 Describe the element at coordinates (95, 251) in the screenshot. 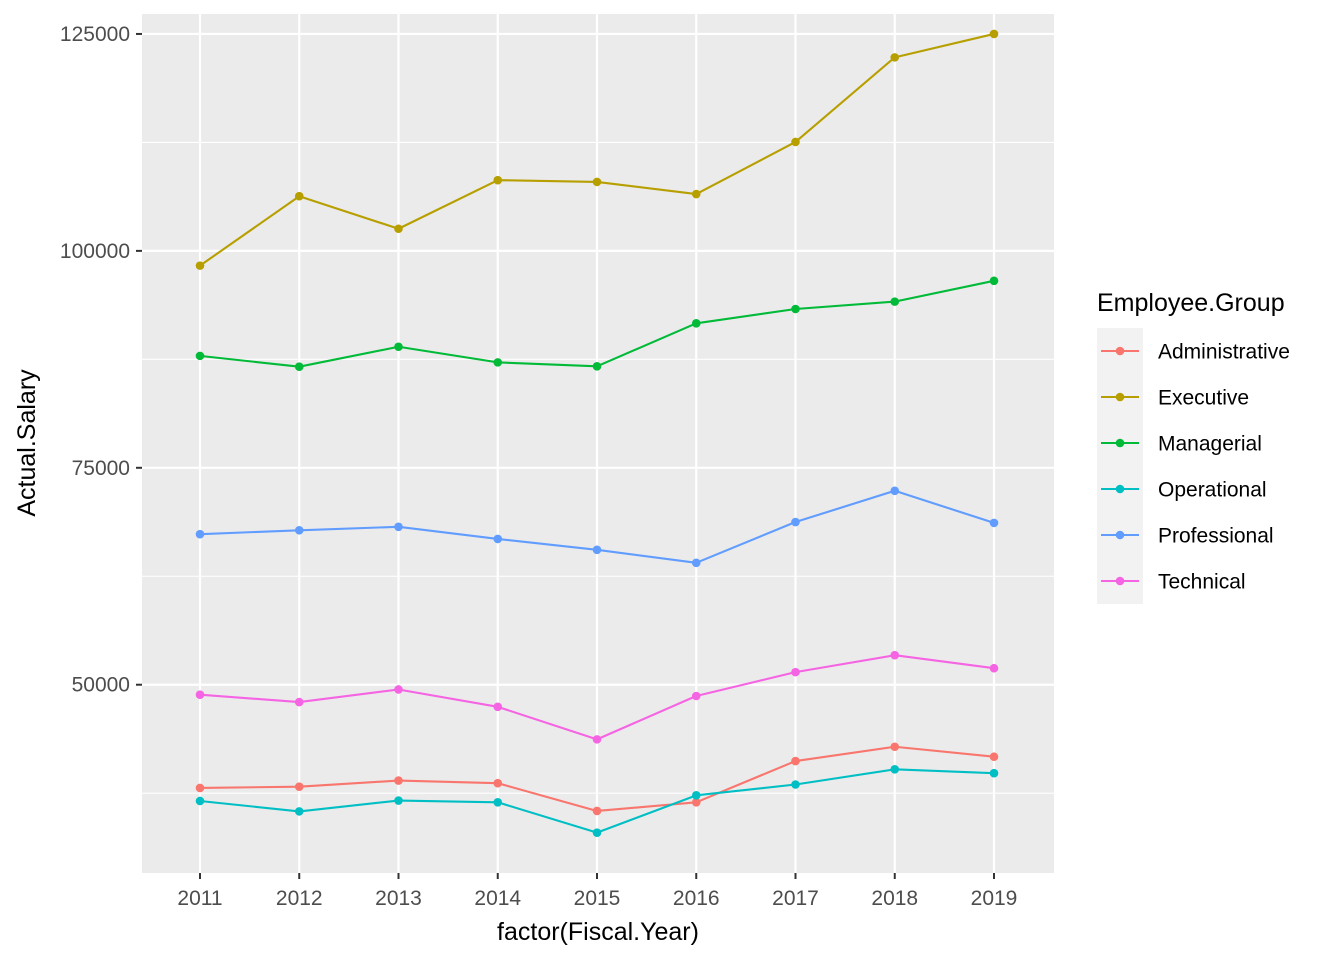

I see `y-tick-label: 100000` at that location.